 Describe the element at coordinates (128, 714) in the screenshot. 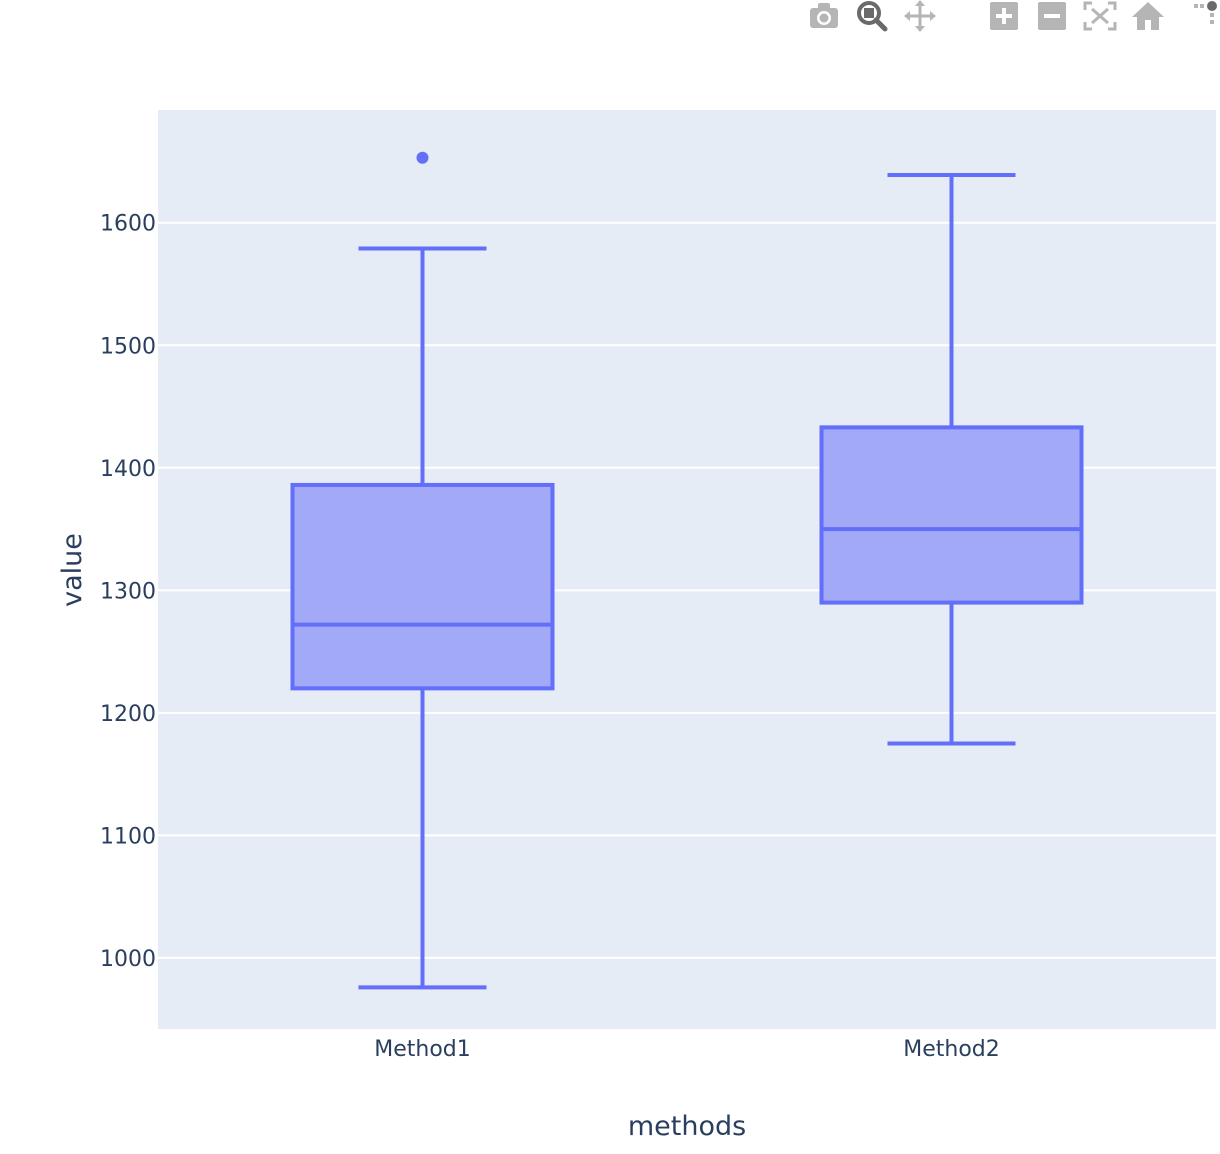

I see `y-tick-label: 1200` at that location.